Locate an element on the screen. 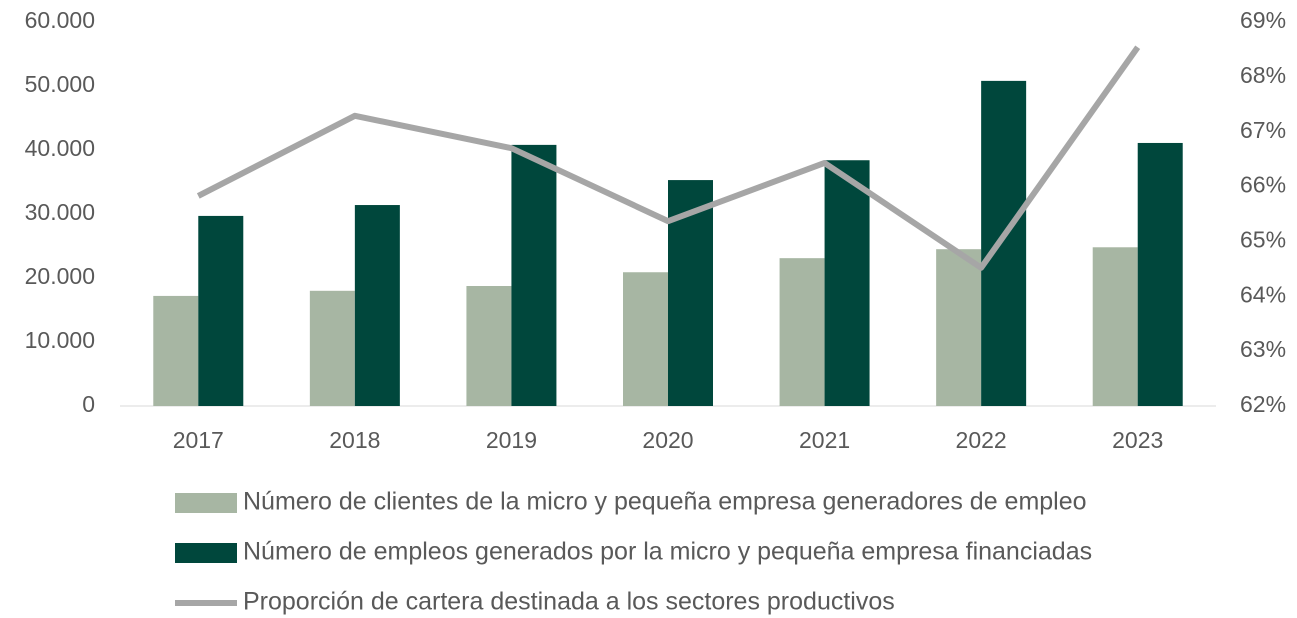  x-tick-label: 2017 is located at coordinates (198, 440).